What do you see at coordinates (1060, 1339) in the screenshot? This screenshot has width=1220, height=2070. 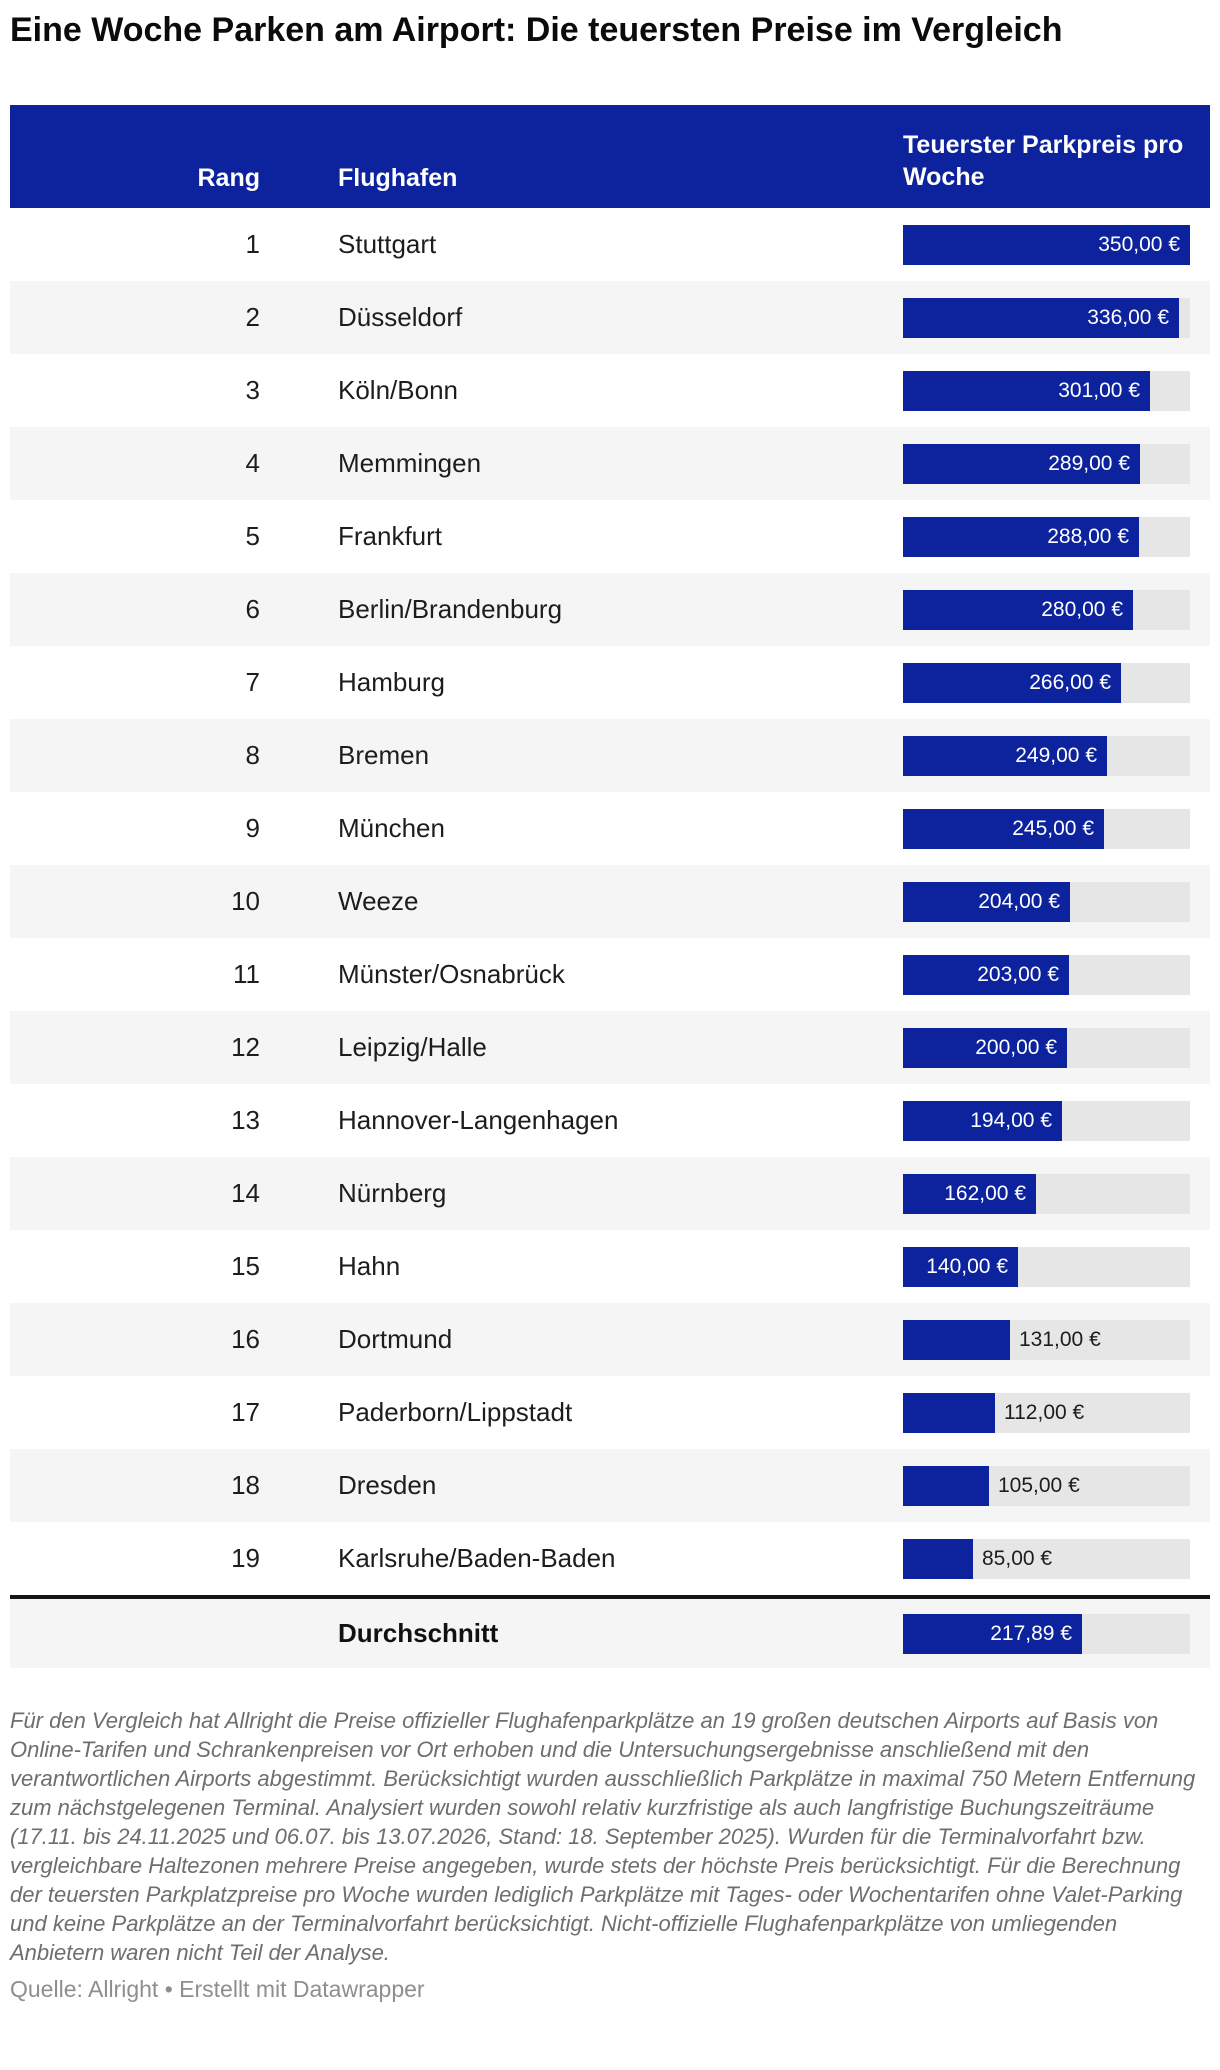 I see `bar-value-label: 131,00 €` at bounding box center [1060, 1339].